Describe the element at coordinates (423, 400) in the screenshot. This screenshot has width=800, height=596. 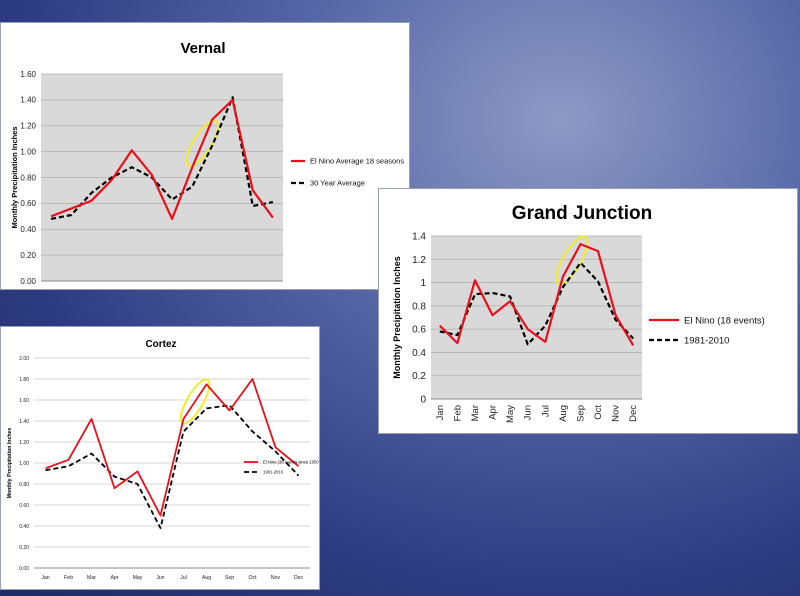
I see `y-tick-label: 0` at that location.